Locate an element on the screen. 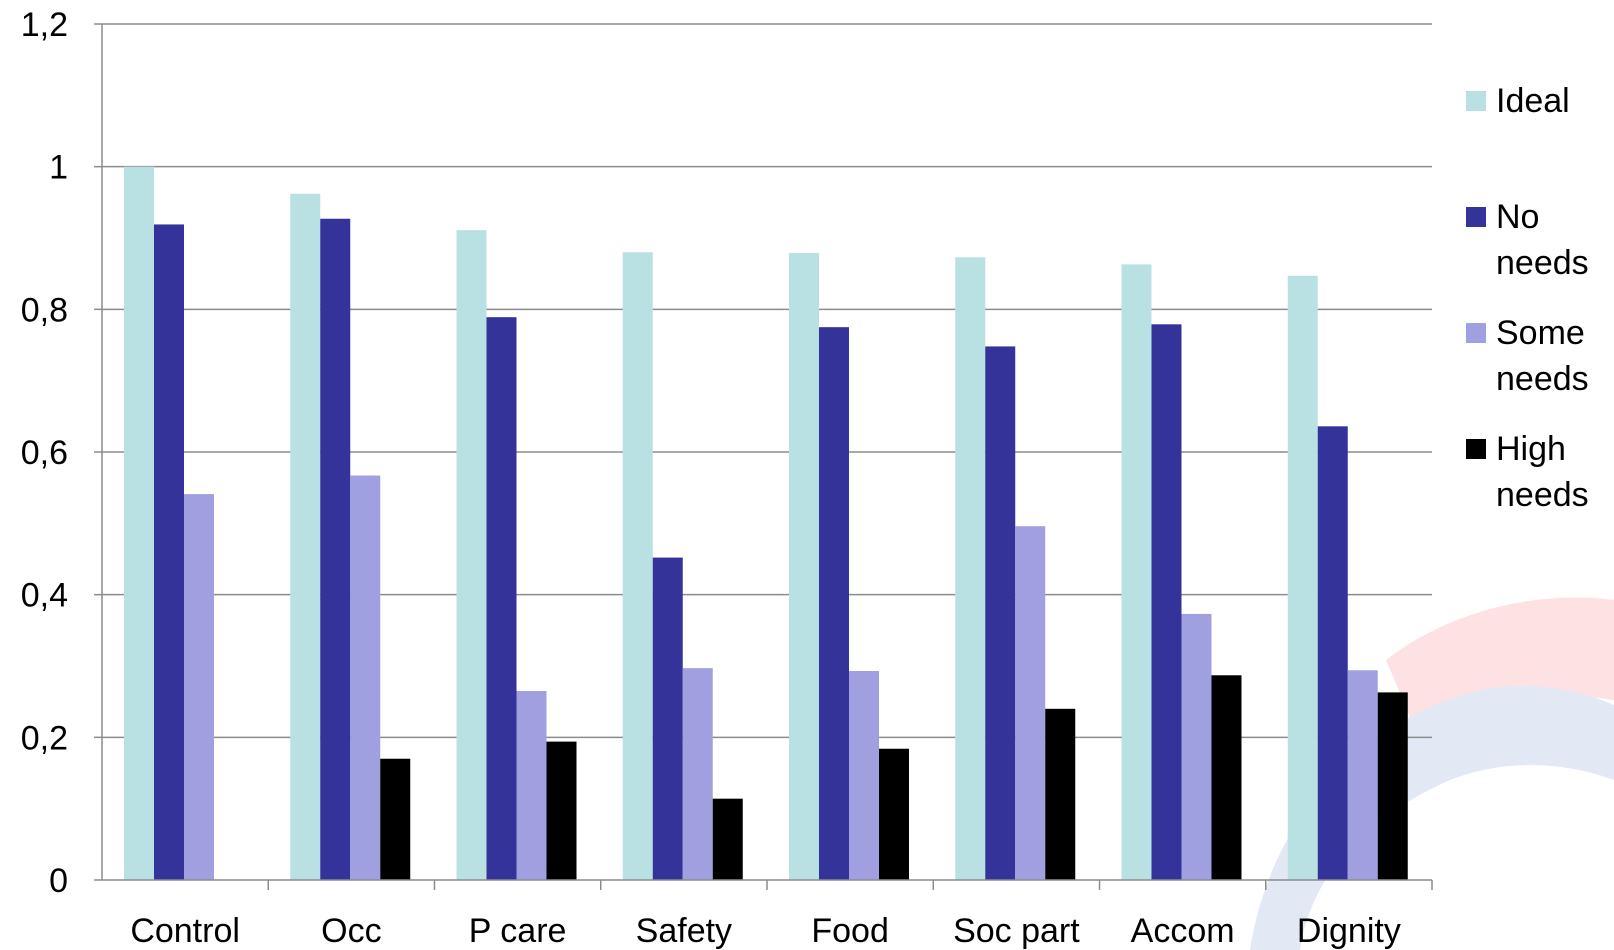 The width and height of the screenshot is (1614, 950). y-tick-label: 0,2 is located at coordinates (44, 738).